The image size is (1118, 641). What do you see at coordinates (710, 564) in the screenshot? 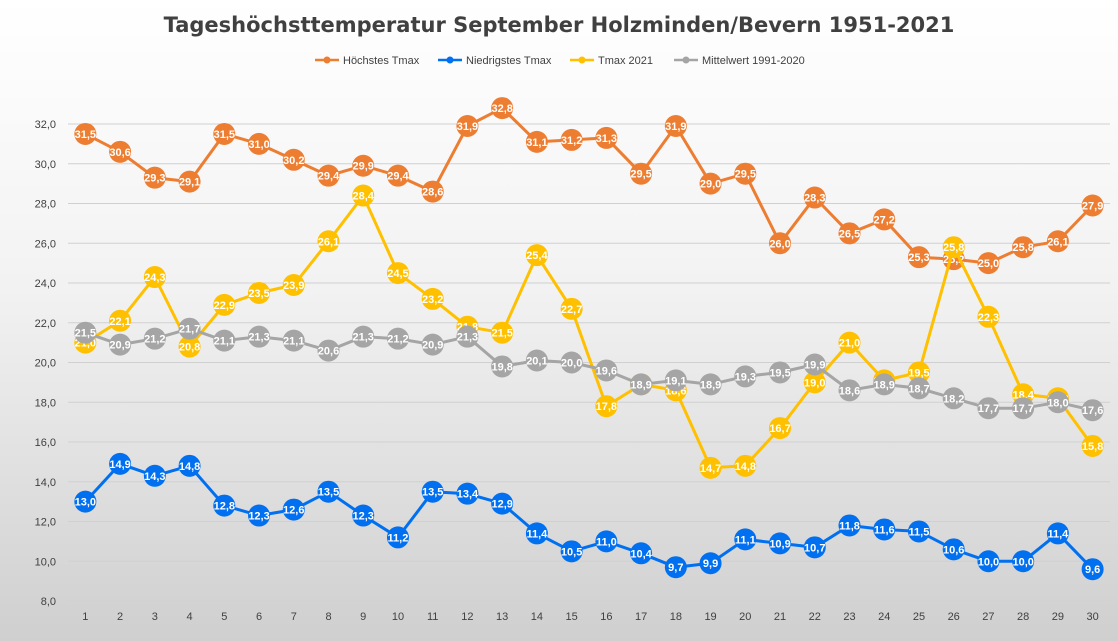
I see `data-label: 9,9` at bounding box center [710, 564].